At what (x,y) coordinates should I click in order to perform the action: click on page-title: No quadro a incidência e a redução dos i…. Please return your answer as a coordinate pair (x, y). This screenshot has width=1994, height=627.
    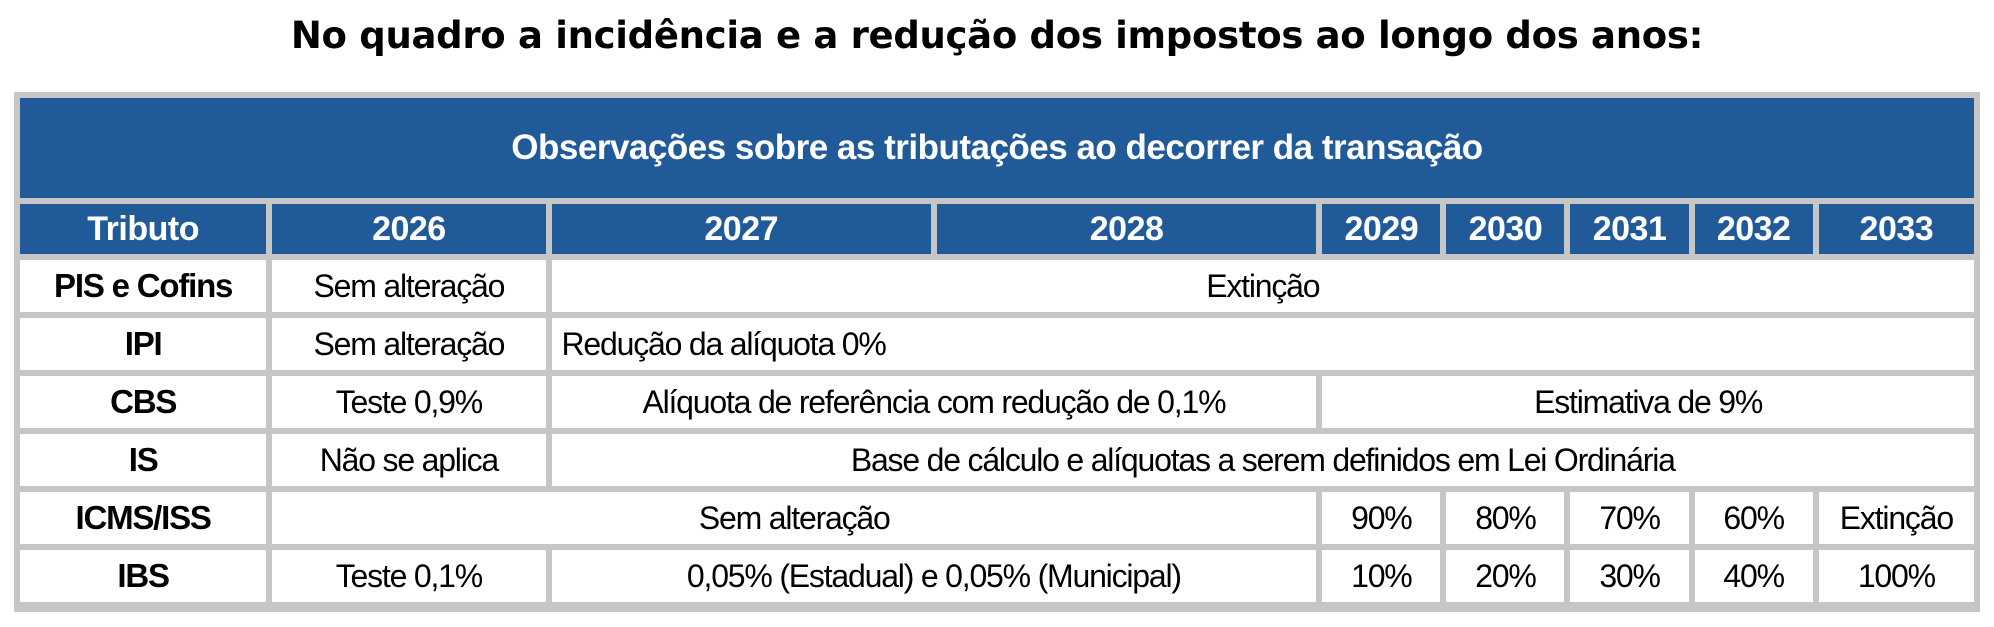
    Looking at the image, I should click on (997, 35).